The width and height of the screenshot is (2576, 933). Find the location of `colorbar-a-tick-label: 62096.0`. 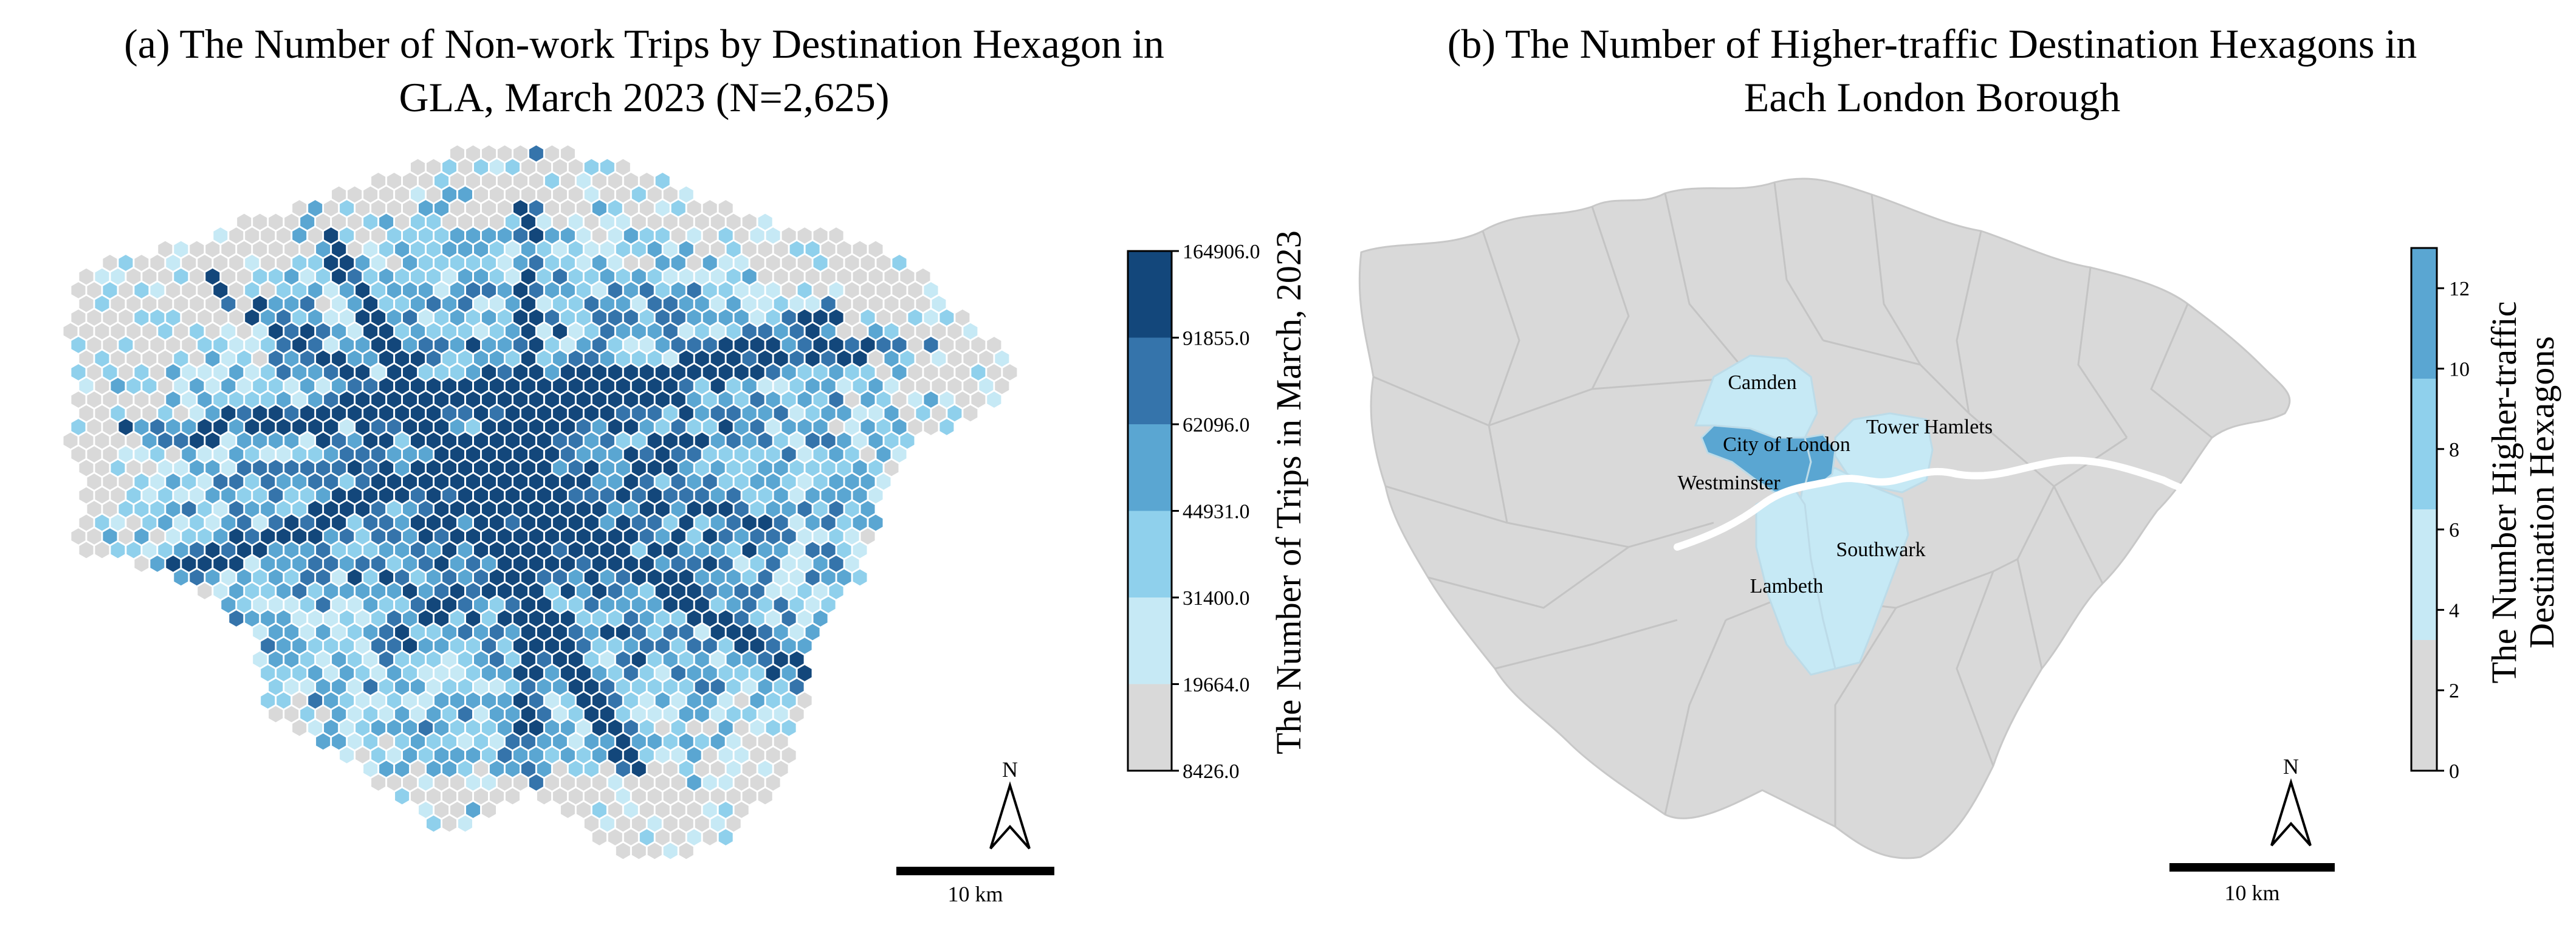

colorbar-a-tick-label: 62096.0 is located at coordinates (1216, 425).